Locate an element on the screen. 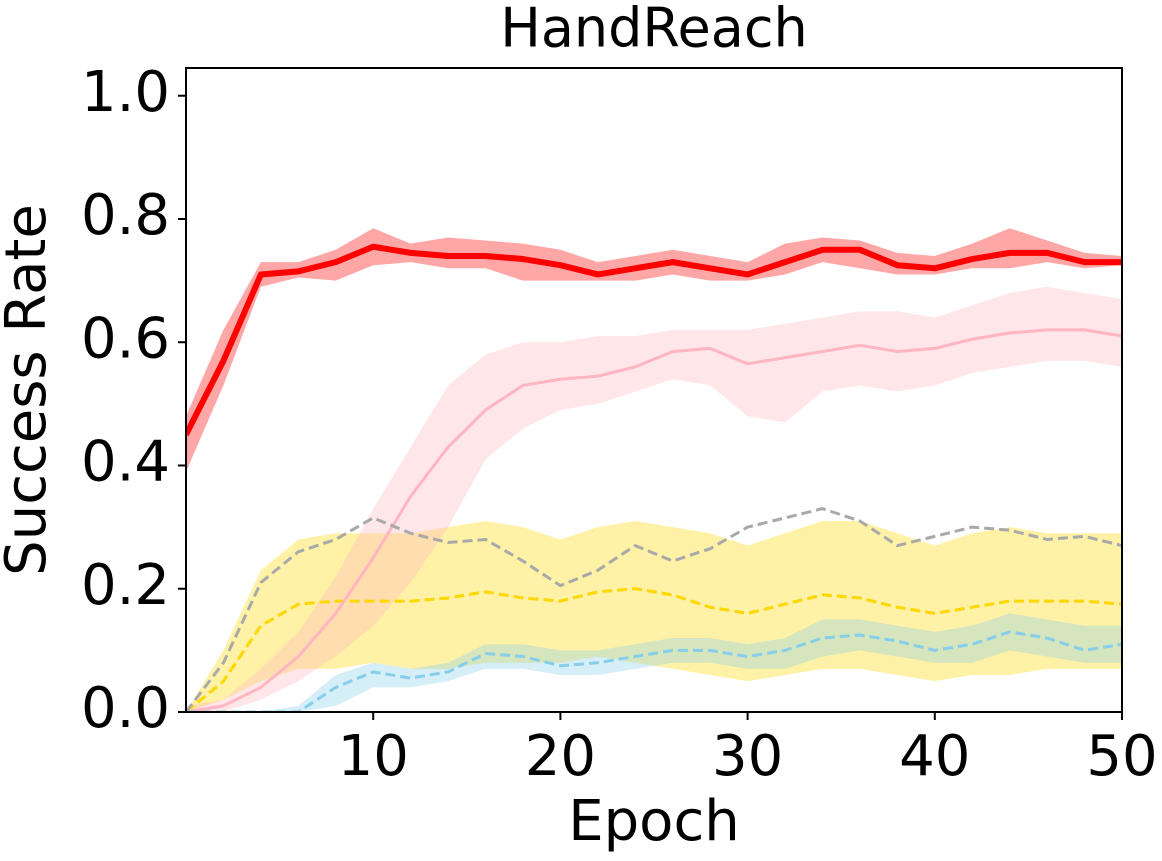 This screenshot has width=1162, height=861. x-tick-label: 10 is located at coordinates (373, 756).